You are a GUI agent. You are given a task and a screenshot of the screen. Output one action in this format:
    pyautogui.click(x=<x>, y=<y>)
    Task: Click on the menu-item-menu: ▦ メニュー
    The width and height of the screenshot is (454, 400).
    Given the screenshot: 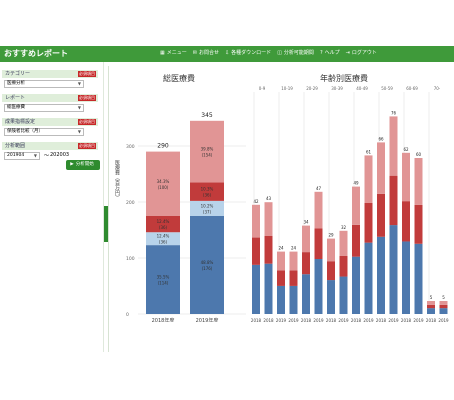 What is the action you would take?
    pyautogui.click(x=173, y=53)
    